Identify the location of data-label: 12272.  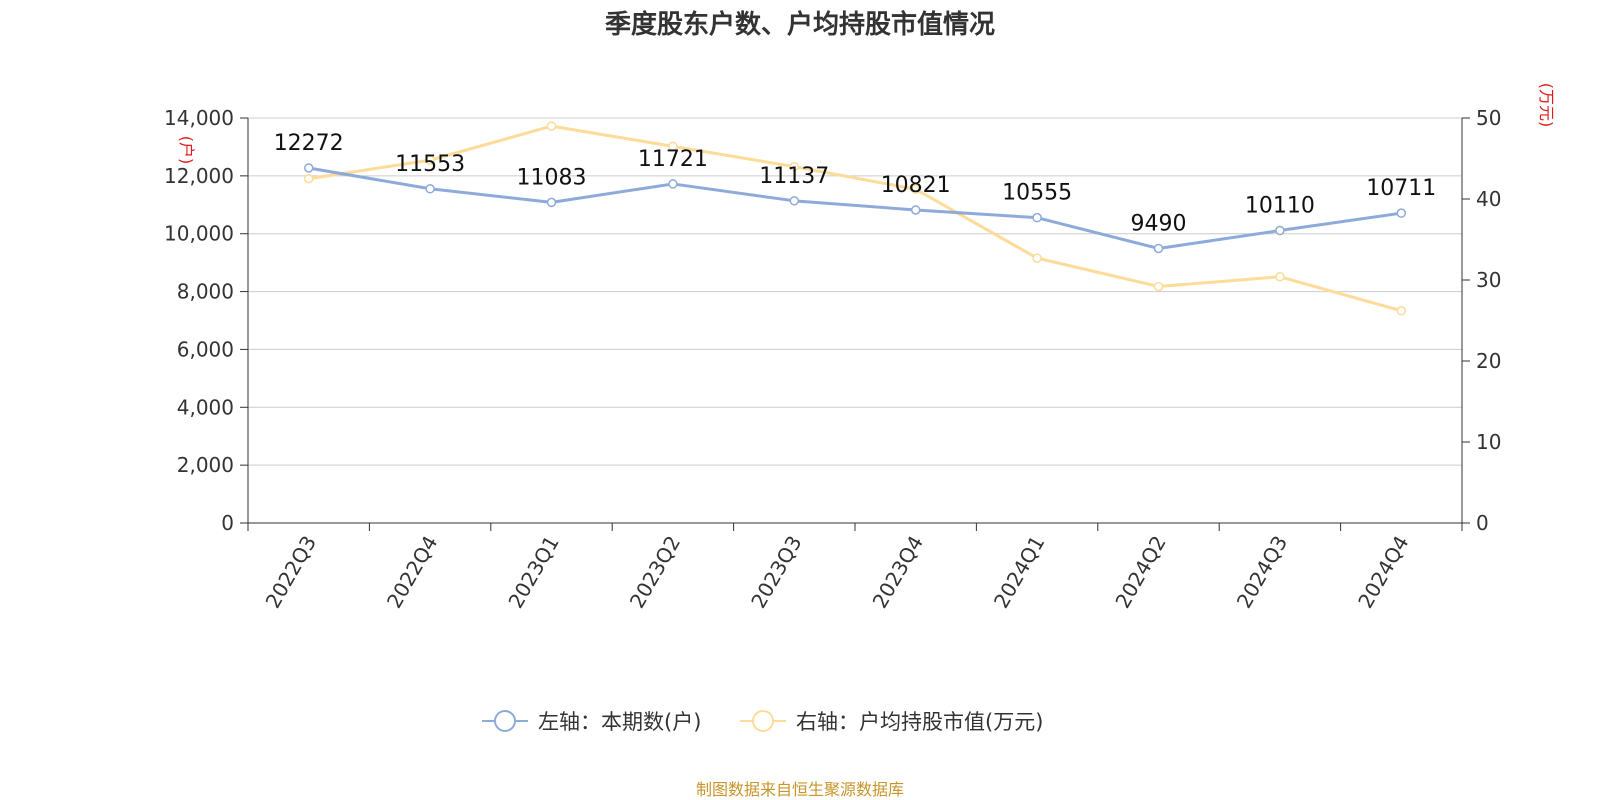
(309, 143).